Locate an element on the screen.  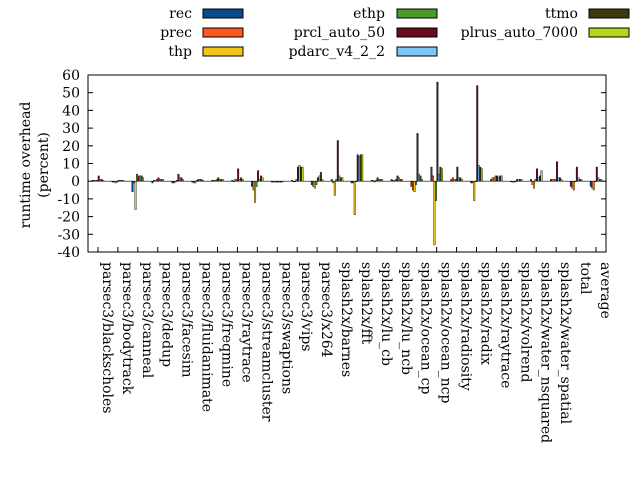
x-tick-label: splash2x/volrend is located at coordinates (525, 322).